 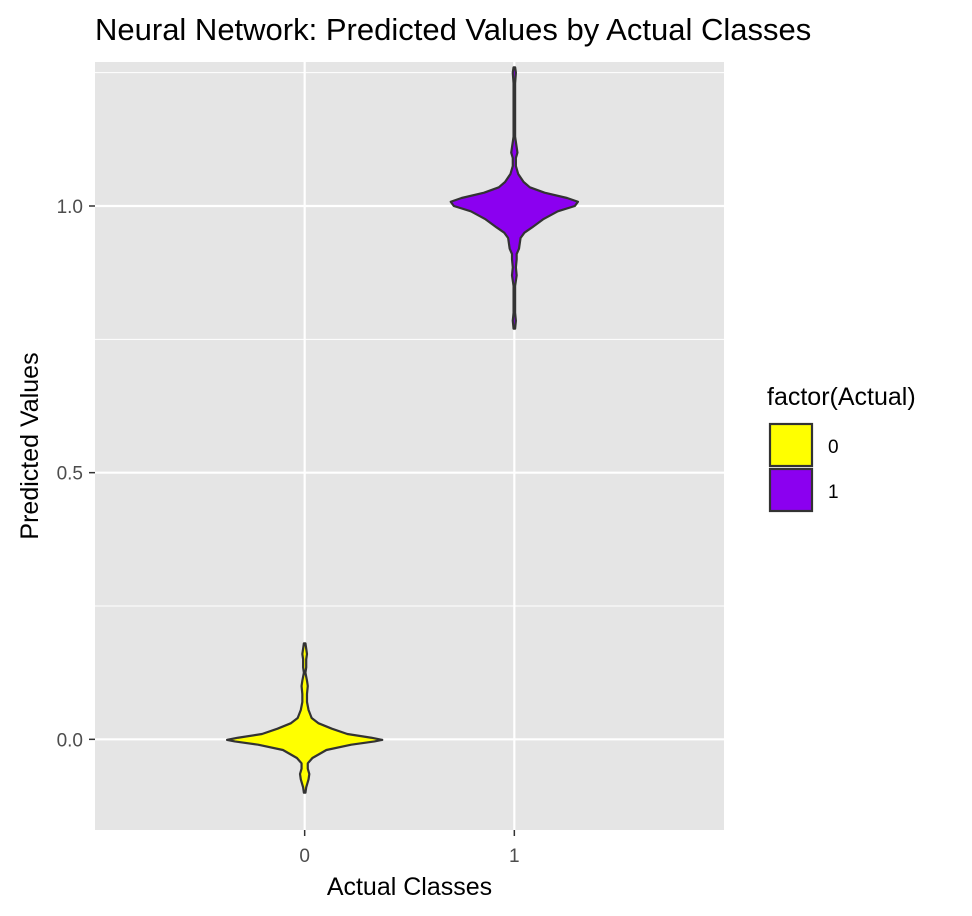 What do you see at coordinates (70, 207) in the screenshot?
I see `y-tick-label: 1.0` at bounding box center [70, 207].